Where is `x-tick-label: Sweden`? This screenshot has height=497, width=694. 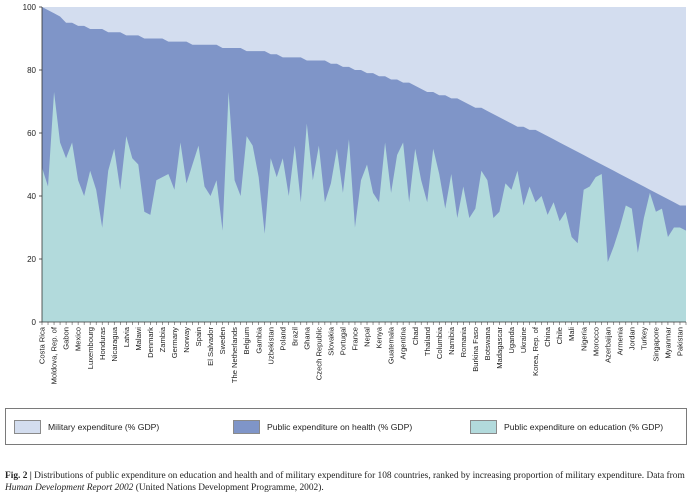
x-tick-label: Sweden is located at coordinates (222, 340).